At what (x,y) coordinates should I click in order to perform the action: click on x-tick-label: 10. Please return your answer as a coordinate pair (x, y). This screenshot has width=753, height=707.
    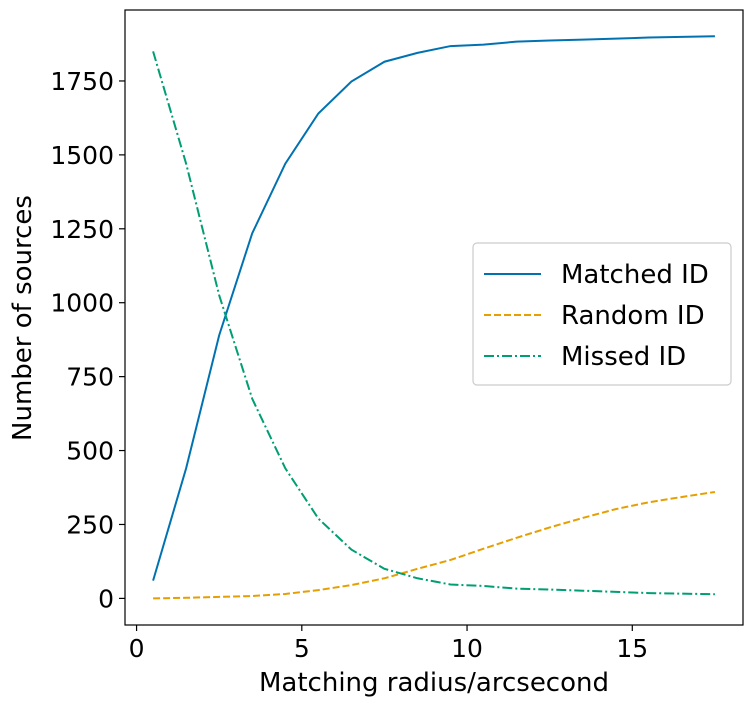
    Looking at the image, I should click on (467, 648).